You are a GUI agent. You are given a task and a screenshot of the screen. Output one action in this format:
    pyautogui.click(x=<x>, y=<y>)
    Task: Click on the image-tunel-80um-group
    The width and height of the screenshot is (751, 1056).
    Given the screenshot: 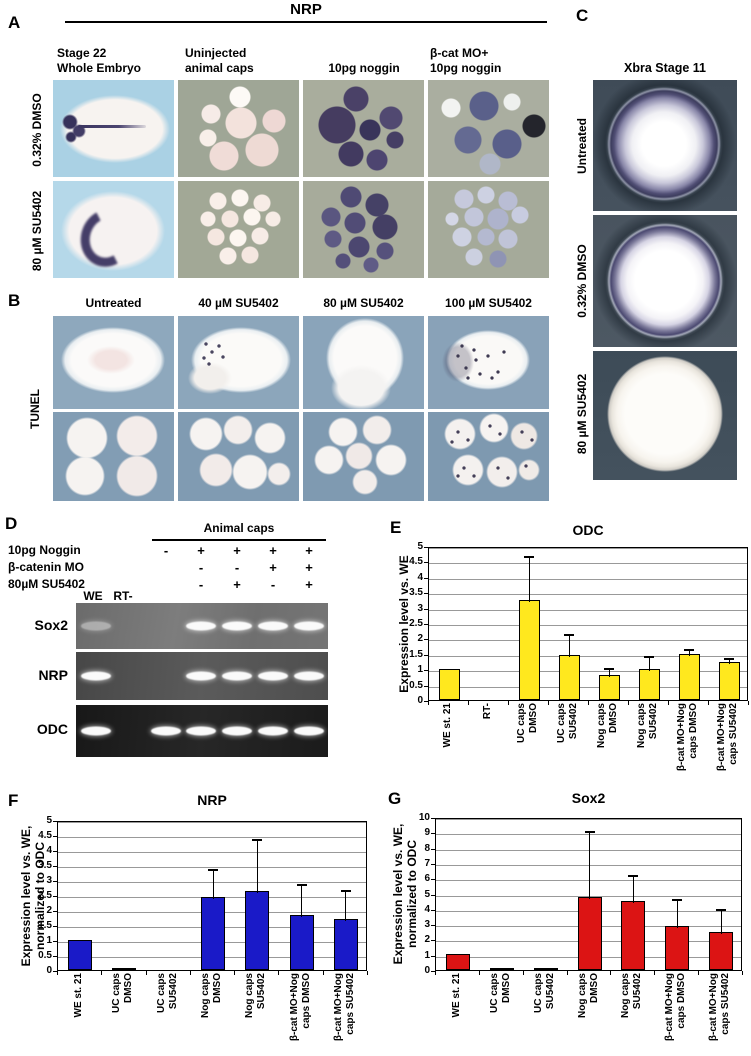 What is the action you would take?
    pyautogui.click(x=363, y=456)
    